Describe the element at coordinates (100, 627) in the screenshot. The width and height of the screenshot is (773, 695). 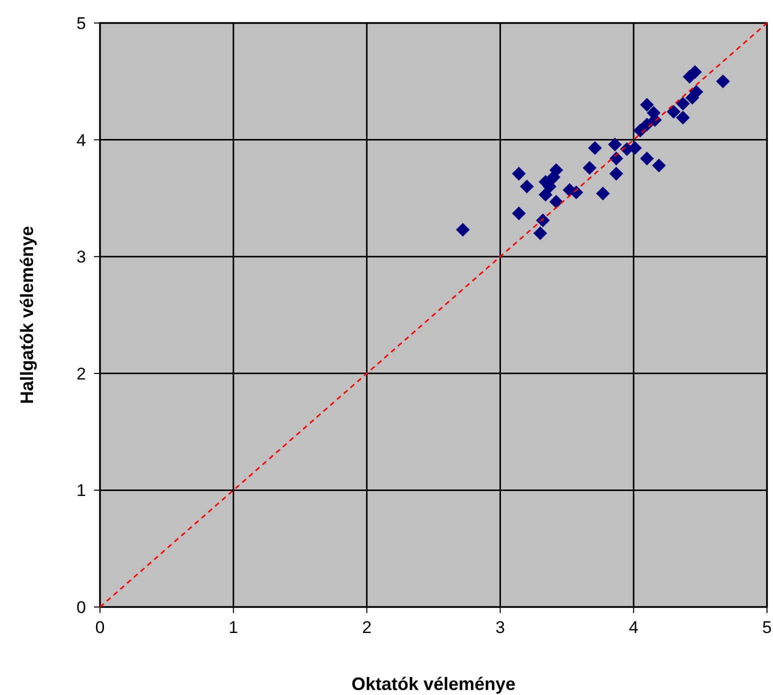
I see `x-tick-label: 0` at that location.